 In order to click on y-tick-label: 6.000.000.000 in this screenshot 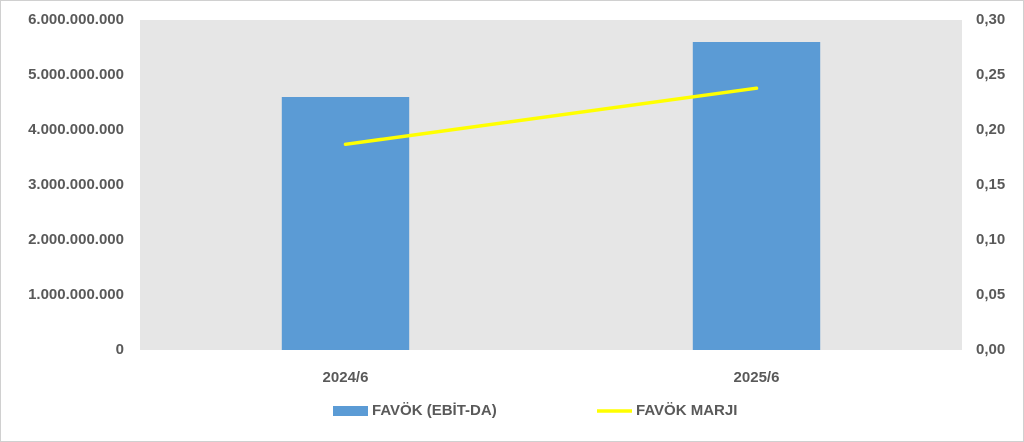, I will do `click(76, 19)`.